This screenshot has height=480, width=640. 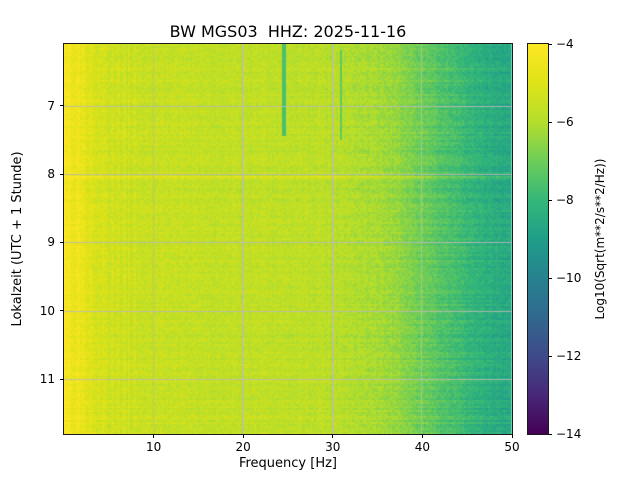 I want to click on x-tick-label: 30, so click(x=333, y=447).